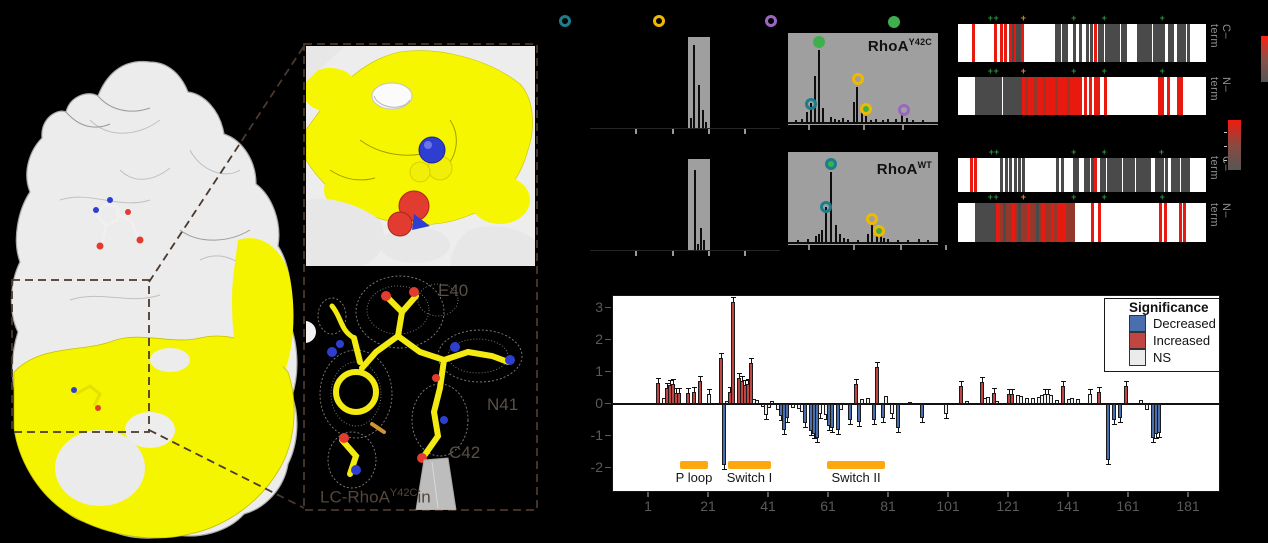 The height and width of the screenshot is (543, 1268). Describe the element at coordinates (1220, 215) in the screenshot. I see `barcode-label-nterm-2: N–term` at that location.